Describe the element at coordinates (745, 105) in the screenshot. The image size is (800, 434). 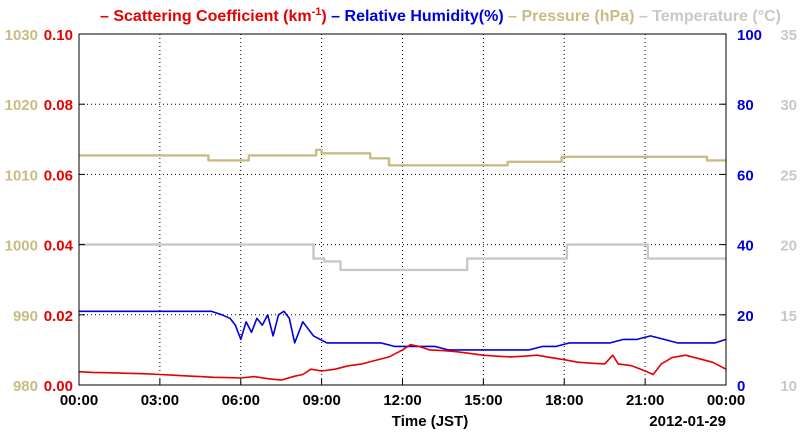
I see `humidity-tick-label: 80` at that location.